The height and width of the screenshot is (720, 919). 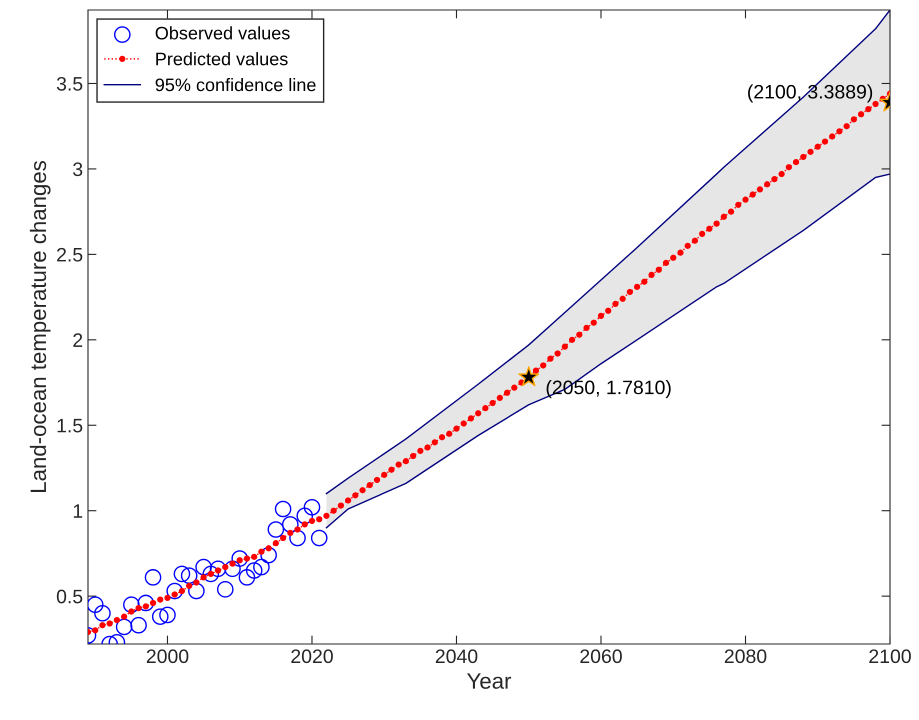 What do you see at coordinates (40, 326) in the screenshot?
I see `y-axis-title: Land-ocean temperature changes` at bounding box center [40, 326].